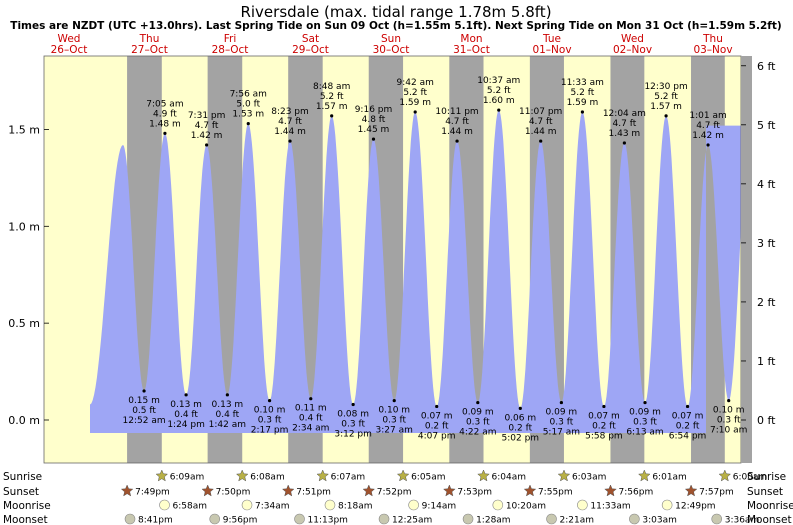 The image size is (793, 525). Describe the element at coordinates (230, 39) in the screenshot. I see `day-name: Fri` at that location.